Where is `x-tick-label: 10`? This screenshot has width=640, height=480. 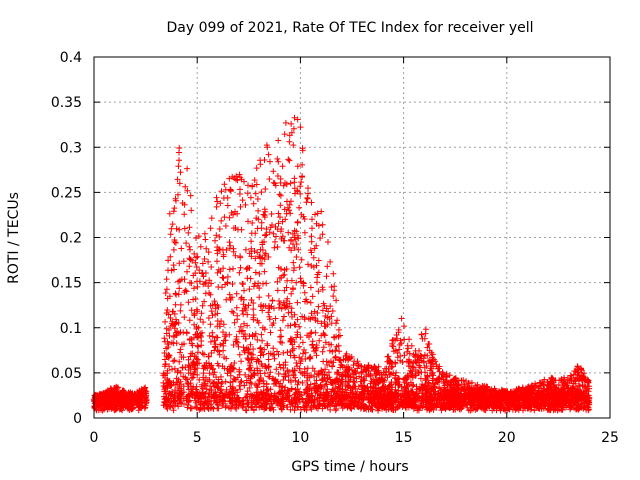 x-tick-label: 10 is located at coordinates (300, 438).